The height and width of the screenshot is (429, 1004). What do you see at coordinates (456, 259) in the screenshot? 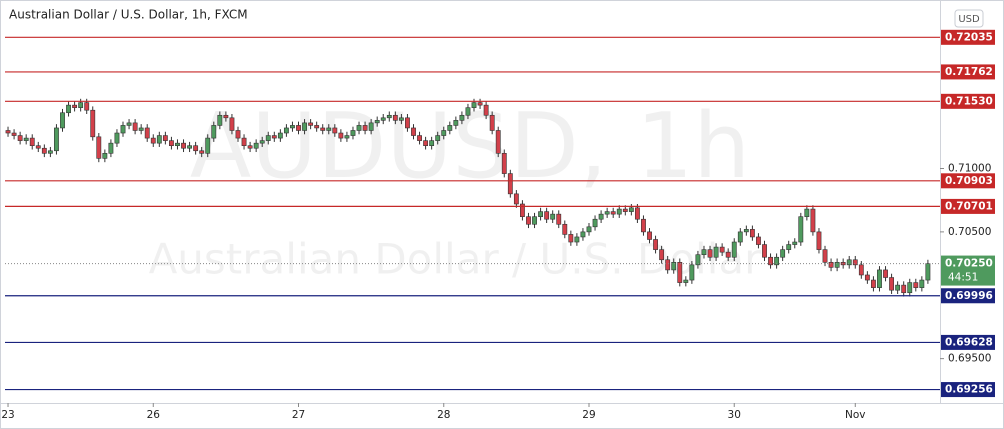
I see `watermark: Australian Dollar / U.S. Dollar` at bounding box center [456, 259].